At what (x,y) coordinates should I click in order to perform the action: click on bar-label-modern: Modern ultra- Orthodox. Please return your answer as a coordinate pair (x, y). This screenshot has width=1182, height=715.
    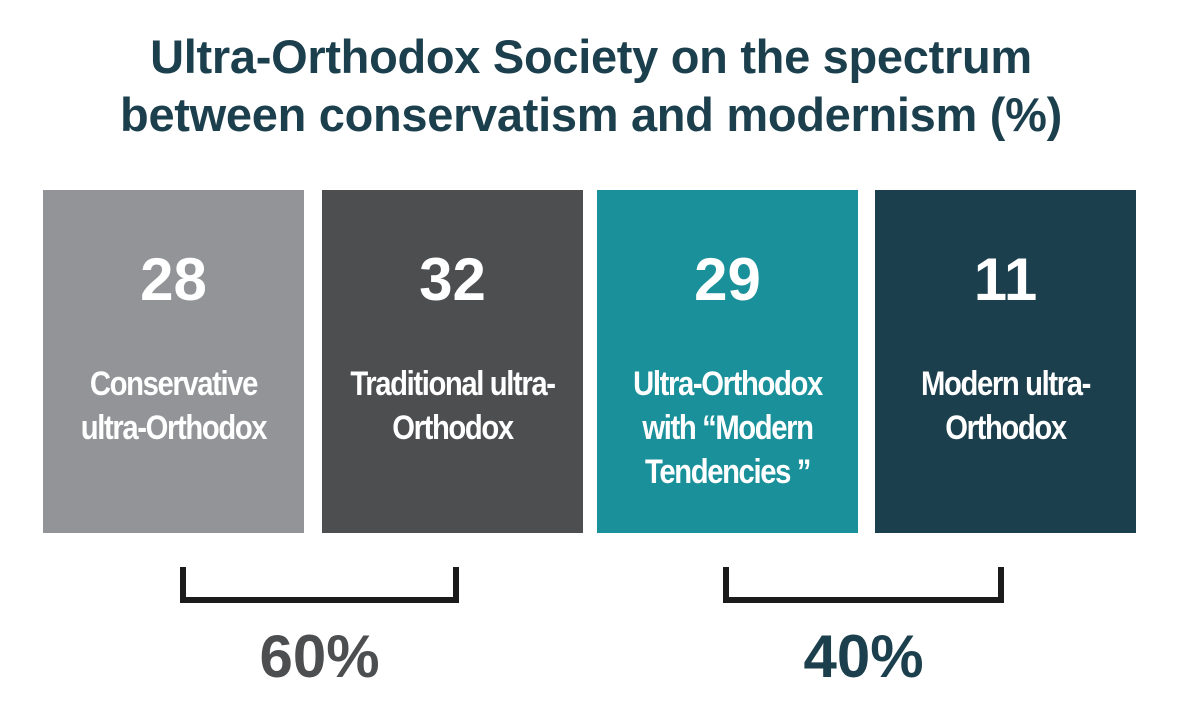
    Looking at the image, I should click on (1005, 406).